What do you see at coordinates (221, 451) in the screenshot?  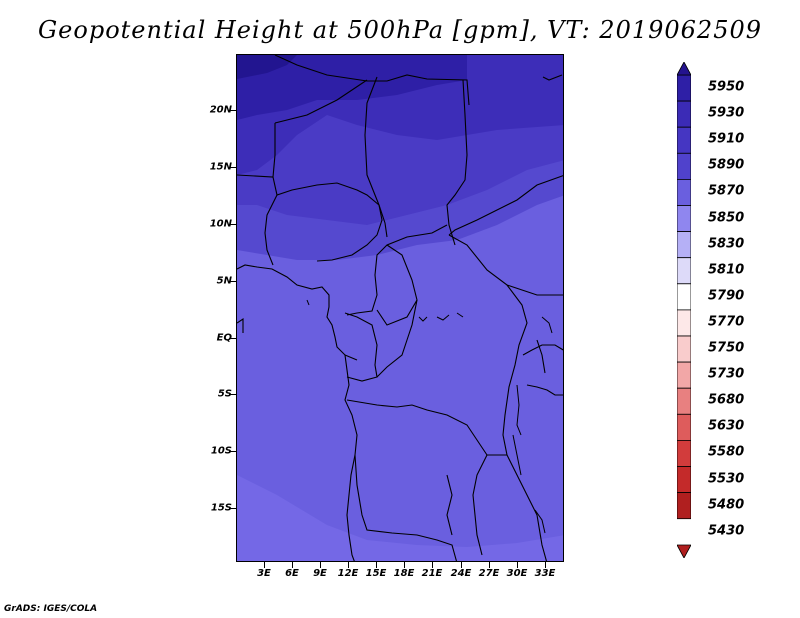 I see `lat-label: 10S` at bounding box center [221, 451].